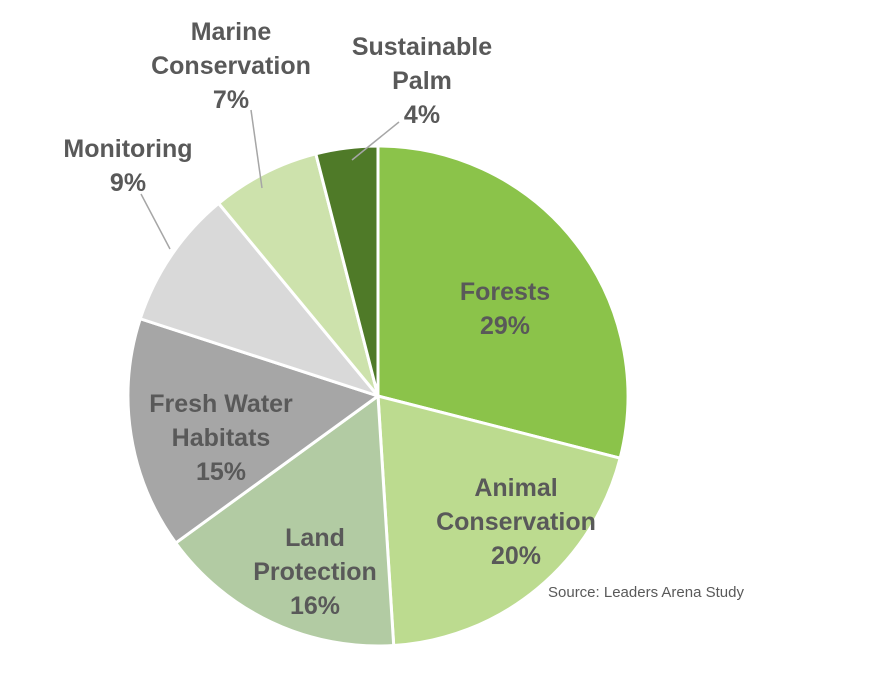 The image size is (872, 676). I want to click on slice-label-marine-conservation: Marine Conservation 7%, so click(231, 66).